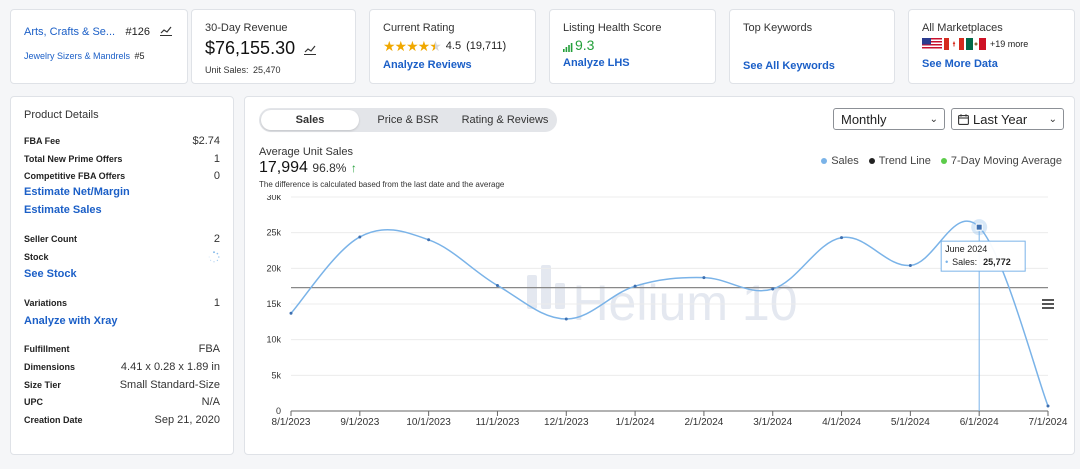 This screenshot has width=1080, height=469. What do you see at coordinates (1009, 44) in the screenshot?
I see `more-marketplaces: +19 more` at bounding box center [1009, 44].